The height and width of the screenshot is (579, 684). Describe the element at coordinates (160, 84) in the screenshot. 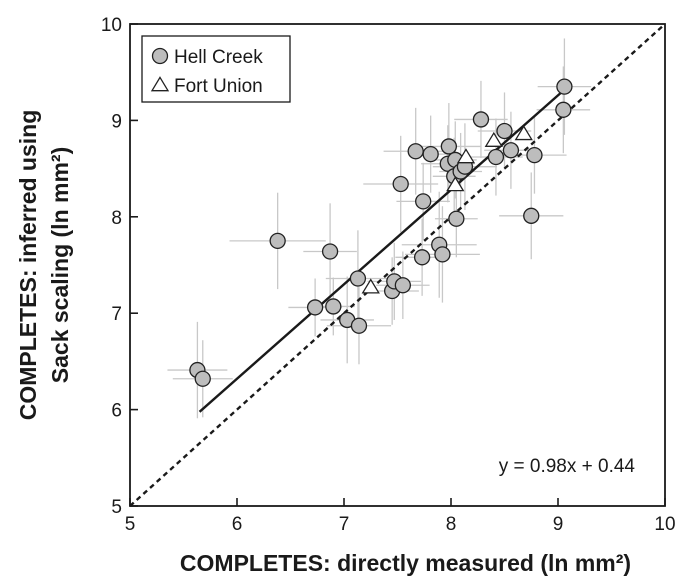

I see `legend-fort-union-marker` at that location.